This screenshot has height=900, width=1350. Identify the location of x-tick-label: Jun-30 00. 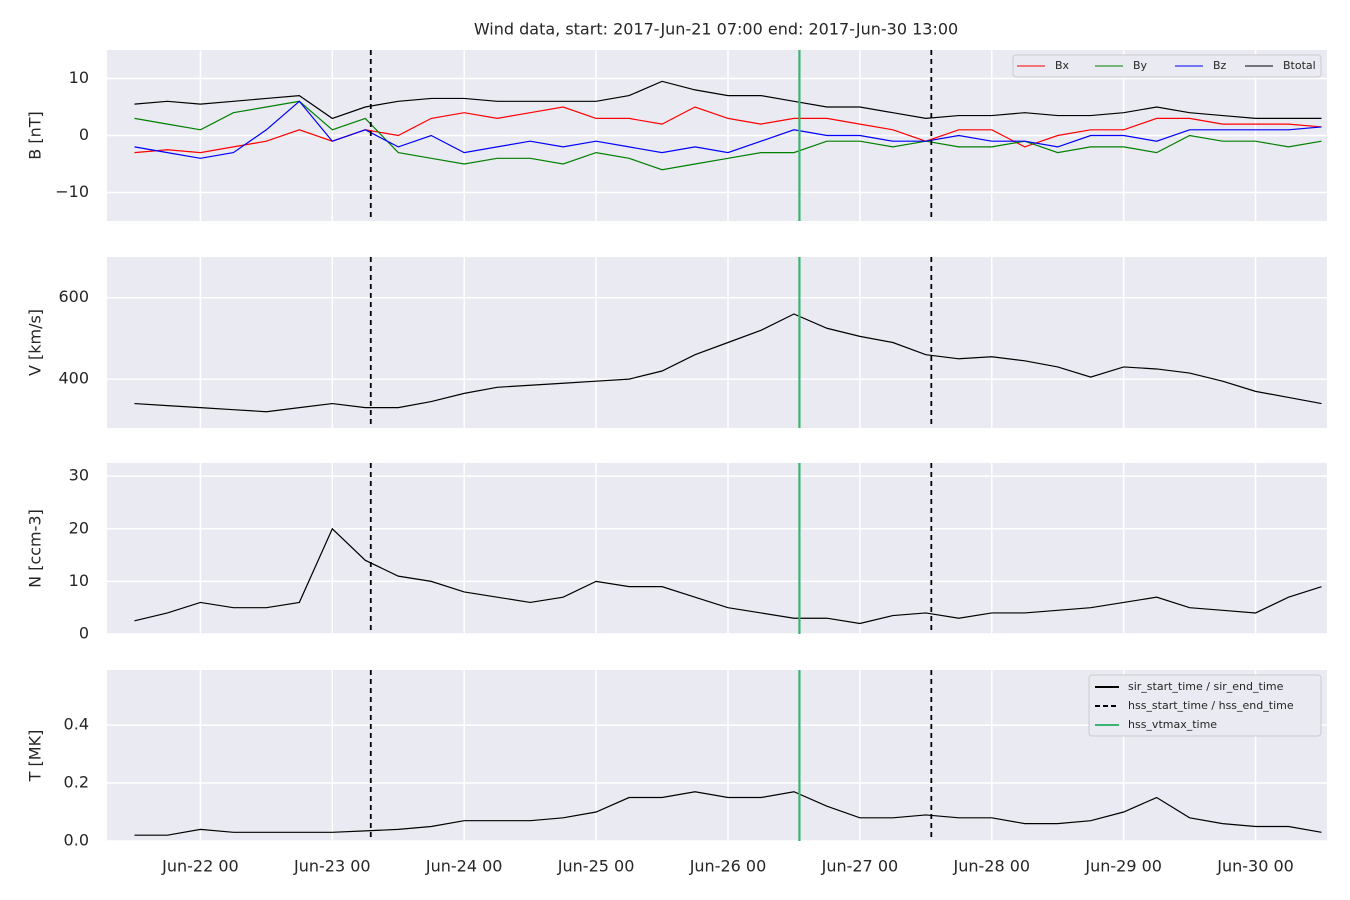
(1255, 866).